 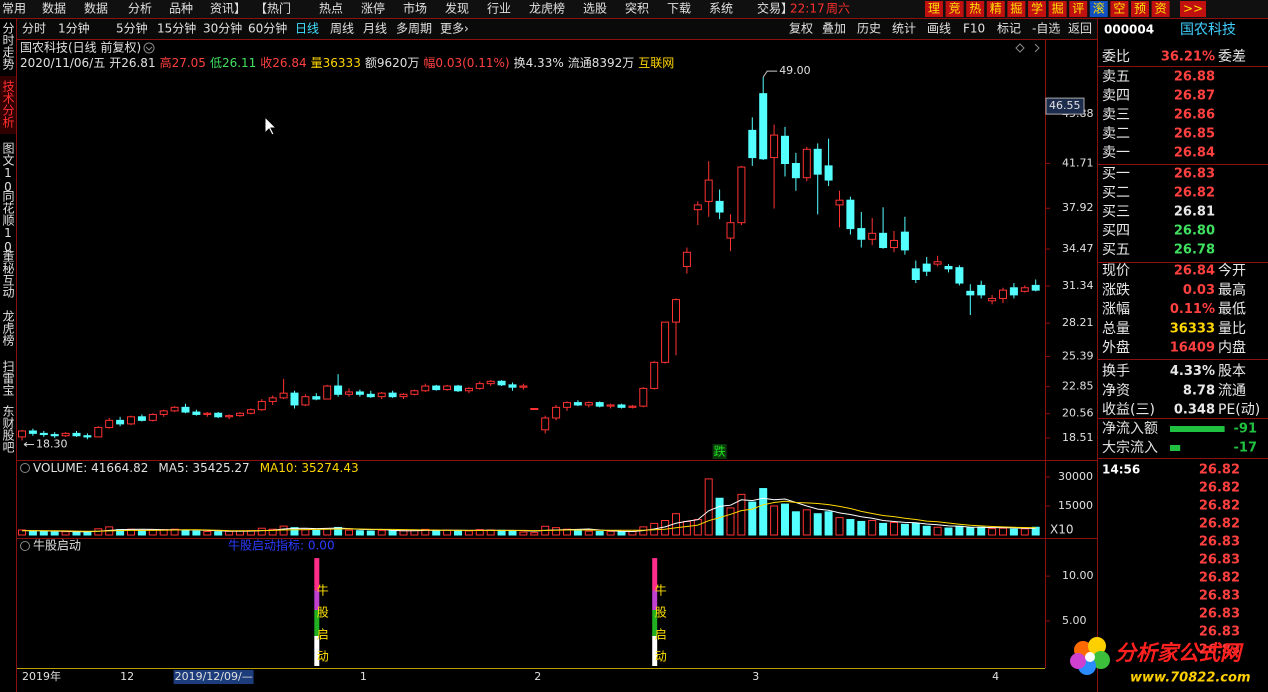 What do you see at coordinates (679, 9) in the screenshot?
I see `menu-item: 下载` at bounding box center [679, 9].